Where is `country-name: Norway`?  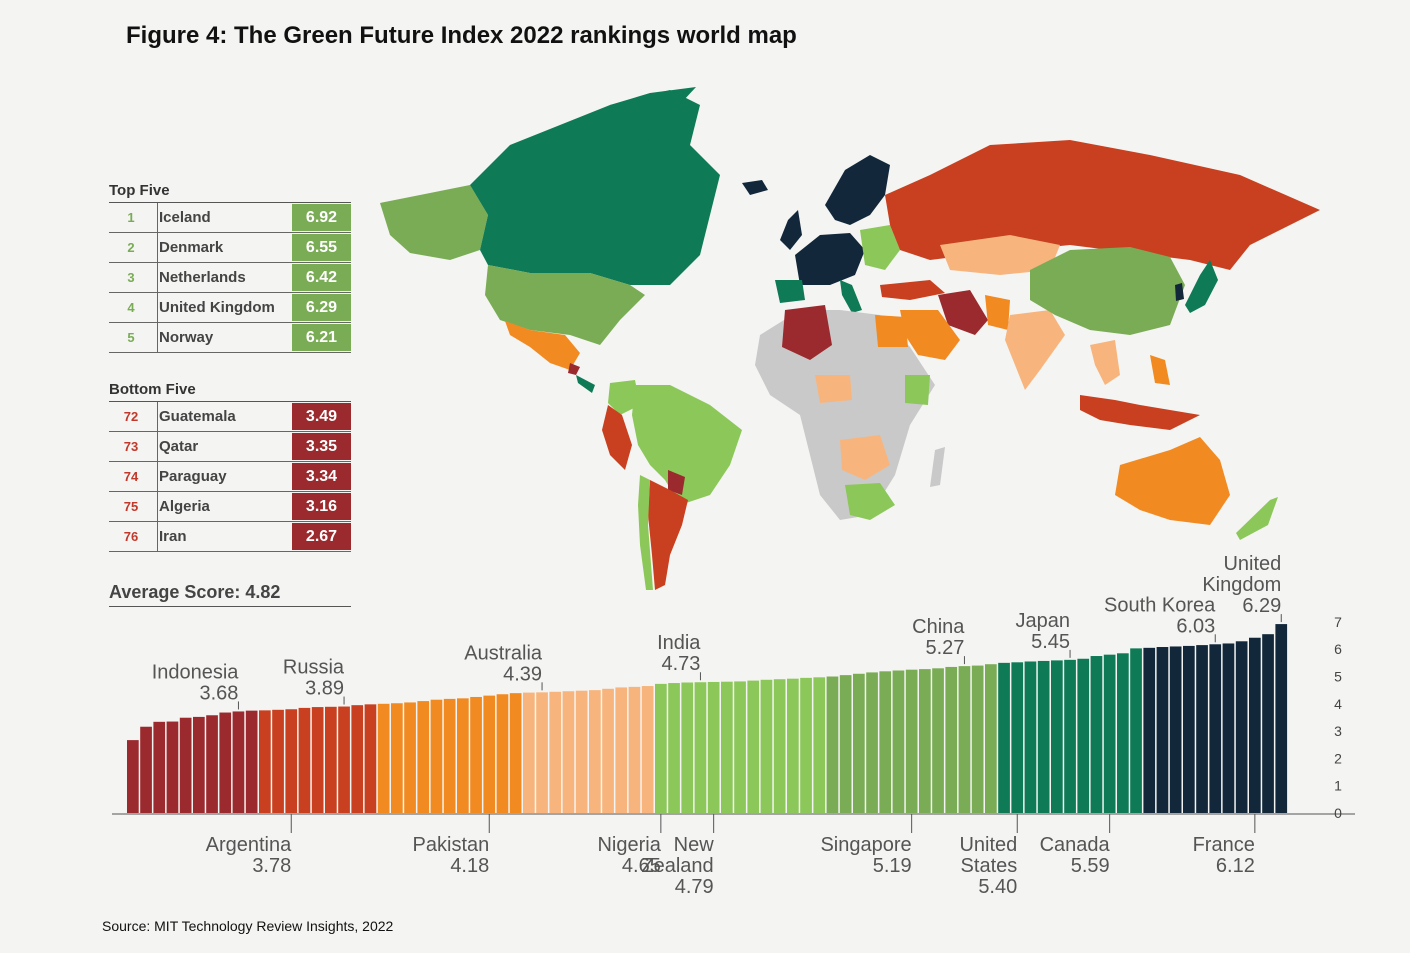 country-name: Norway is located at coordinates (186, 337).